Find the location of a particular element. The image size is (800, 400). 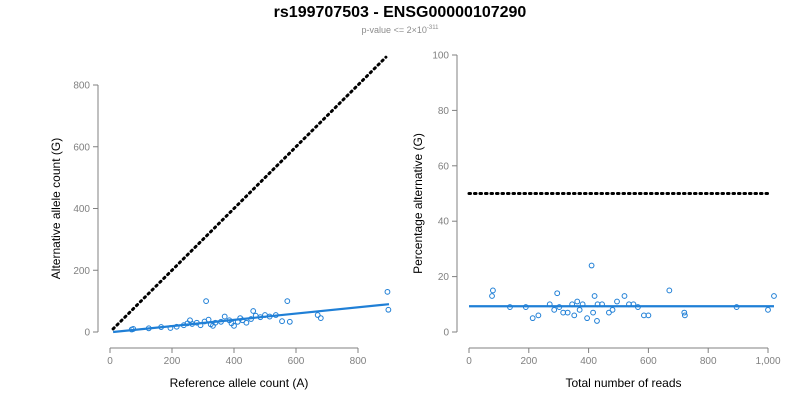

panel1-y-tick-label: 200 is located at coordinates (81, 271).